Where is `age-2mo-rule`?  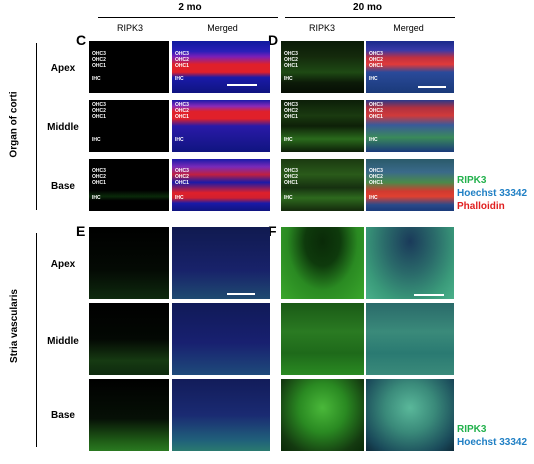 age-2mo-rule is located at coordinates (188, 17).